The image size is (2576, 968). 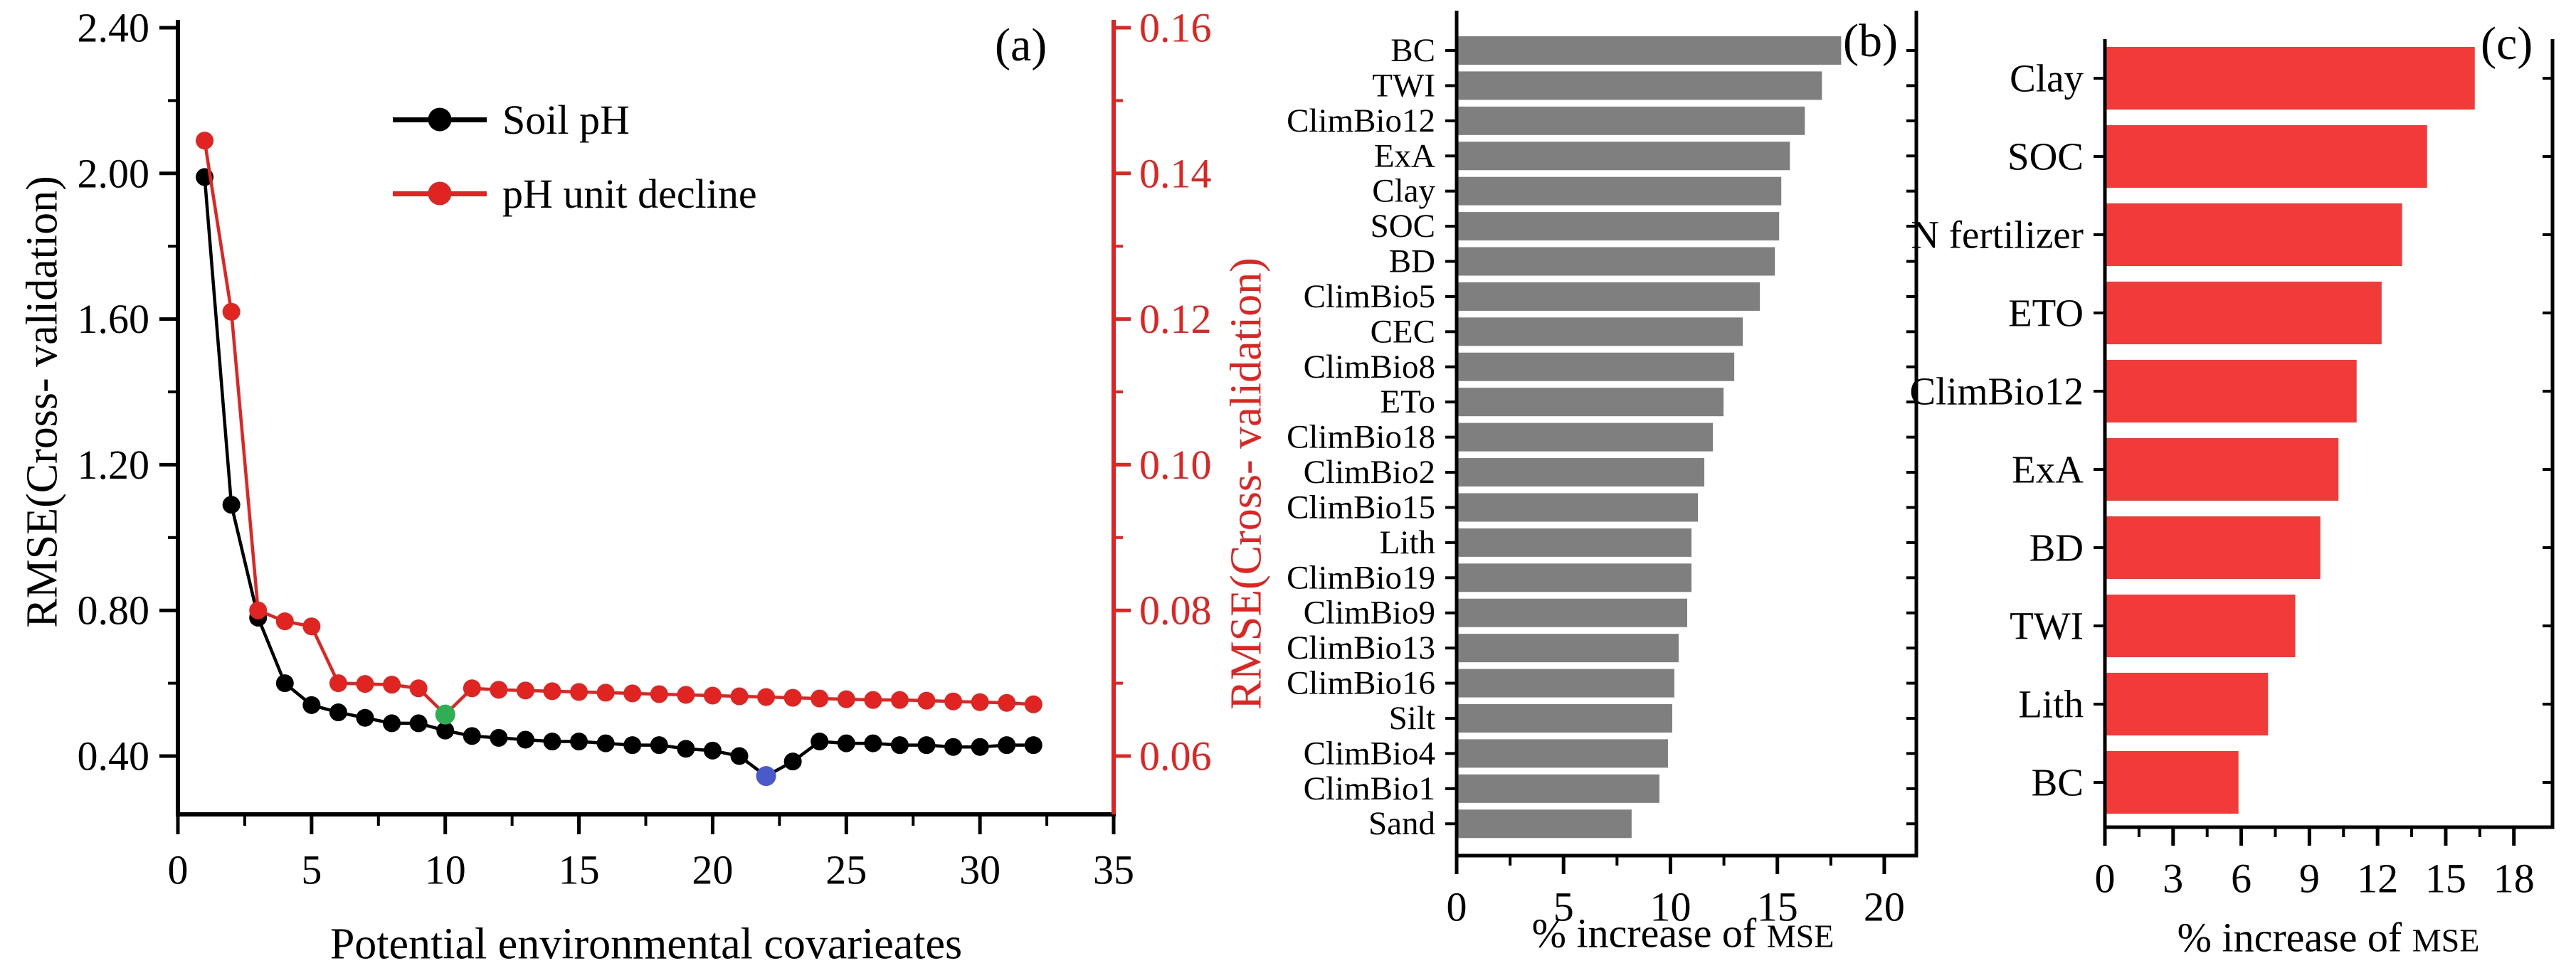 I want to click on category-label: ClimBio9, so click(x=1369, y=613).